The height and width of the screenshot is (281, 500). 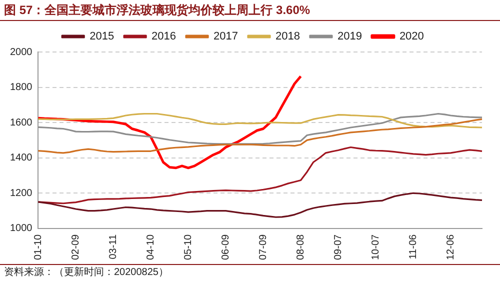 I want to click on x-tick-label: 05-10, so click(x=188, y=247).